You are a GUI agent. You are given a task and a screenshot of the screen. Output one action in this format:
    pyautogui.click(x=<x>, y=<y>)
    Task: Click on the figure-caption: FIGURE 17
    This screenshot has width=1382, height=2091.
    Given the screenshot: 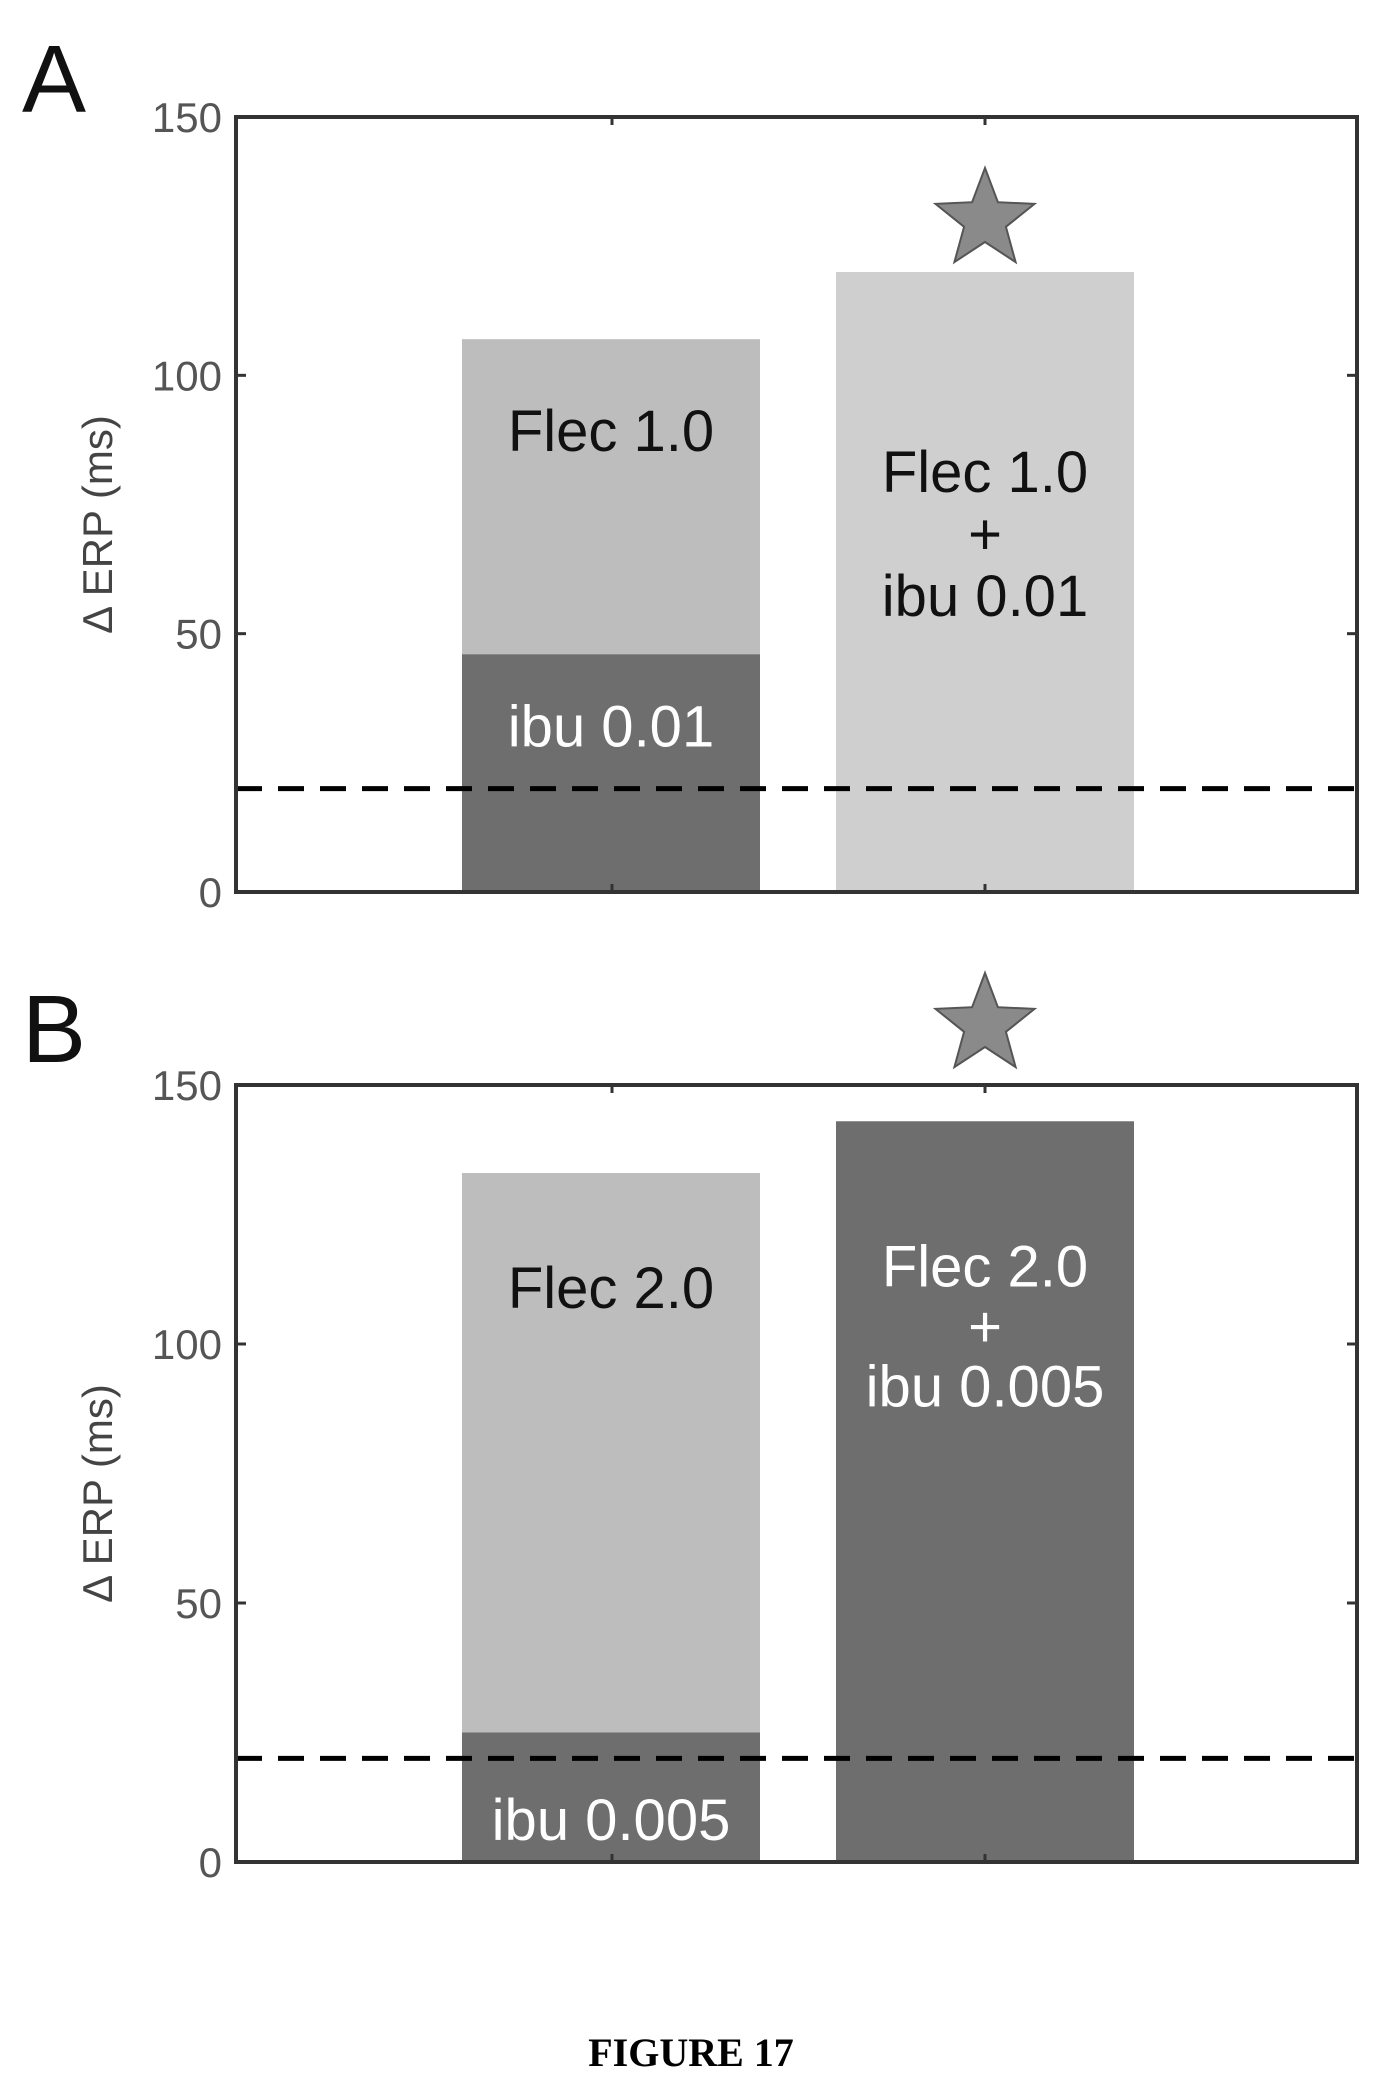 What is the action you would take?
    pyautogui.click(x=691, y=2052)
    